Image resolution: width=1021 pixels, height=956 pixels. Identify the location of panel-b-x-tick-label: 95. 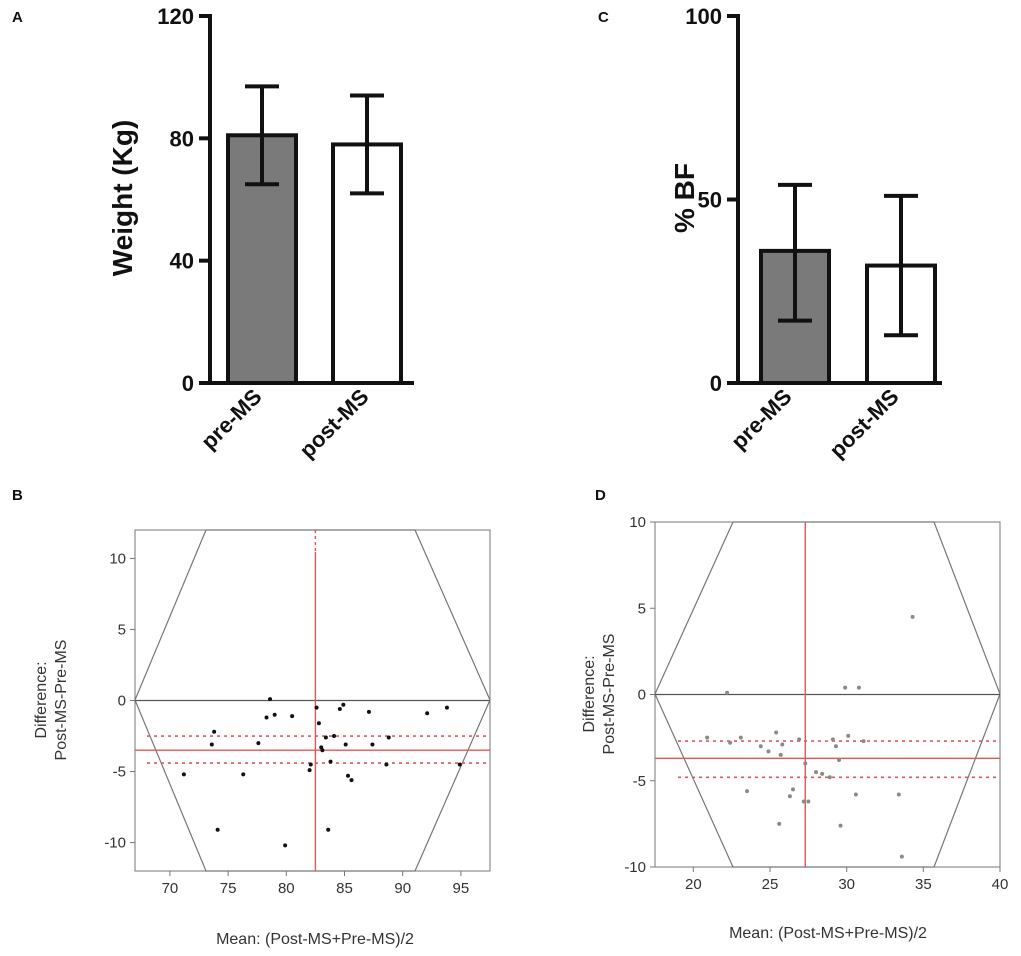
(461, 888).